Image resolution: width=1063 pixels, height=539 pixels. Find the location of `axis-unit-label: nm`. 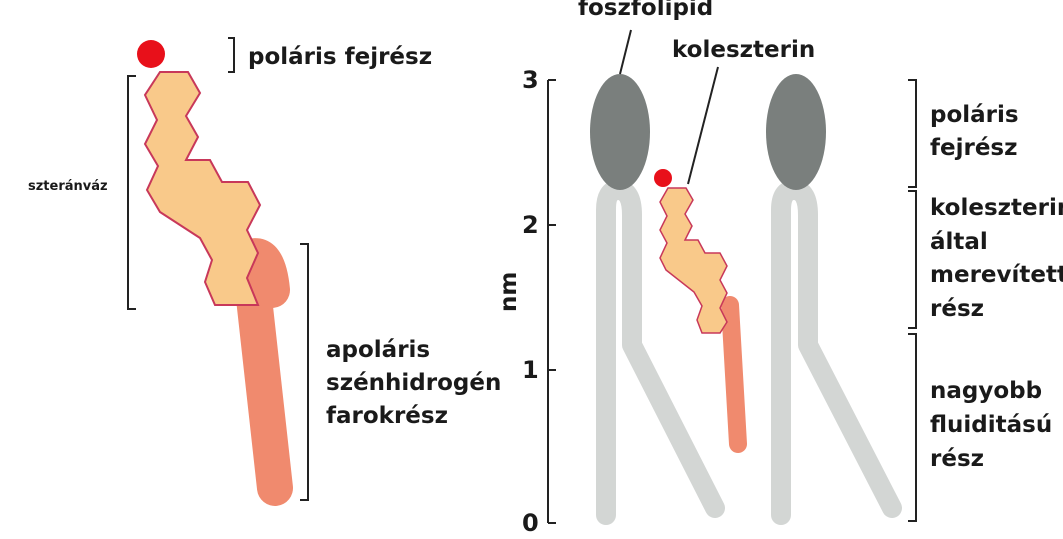

axis-unit-label: nm is located at coordinates (509, 292).